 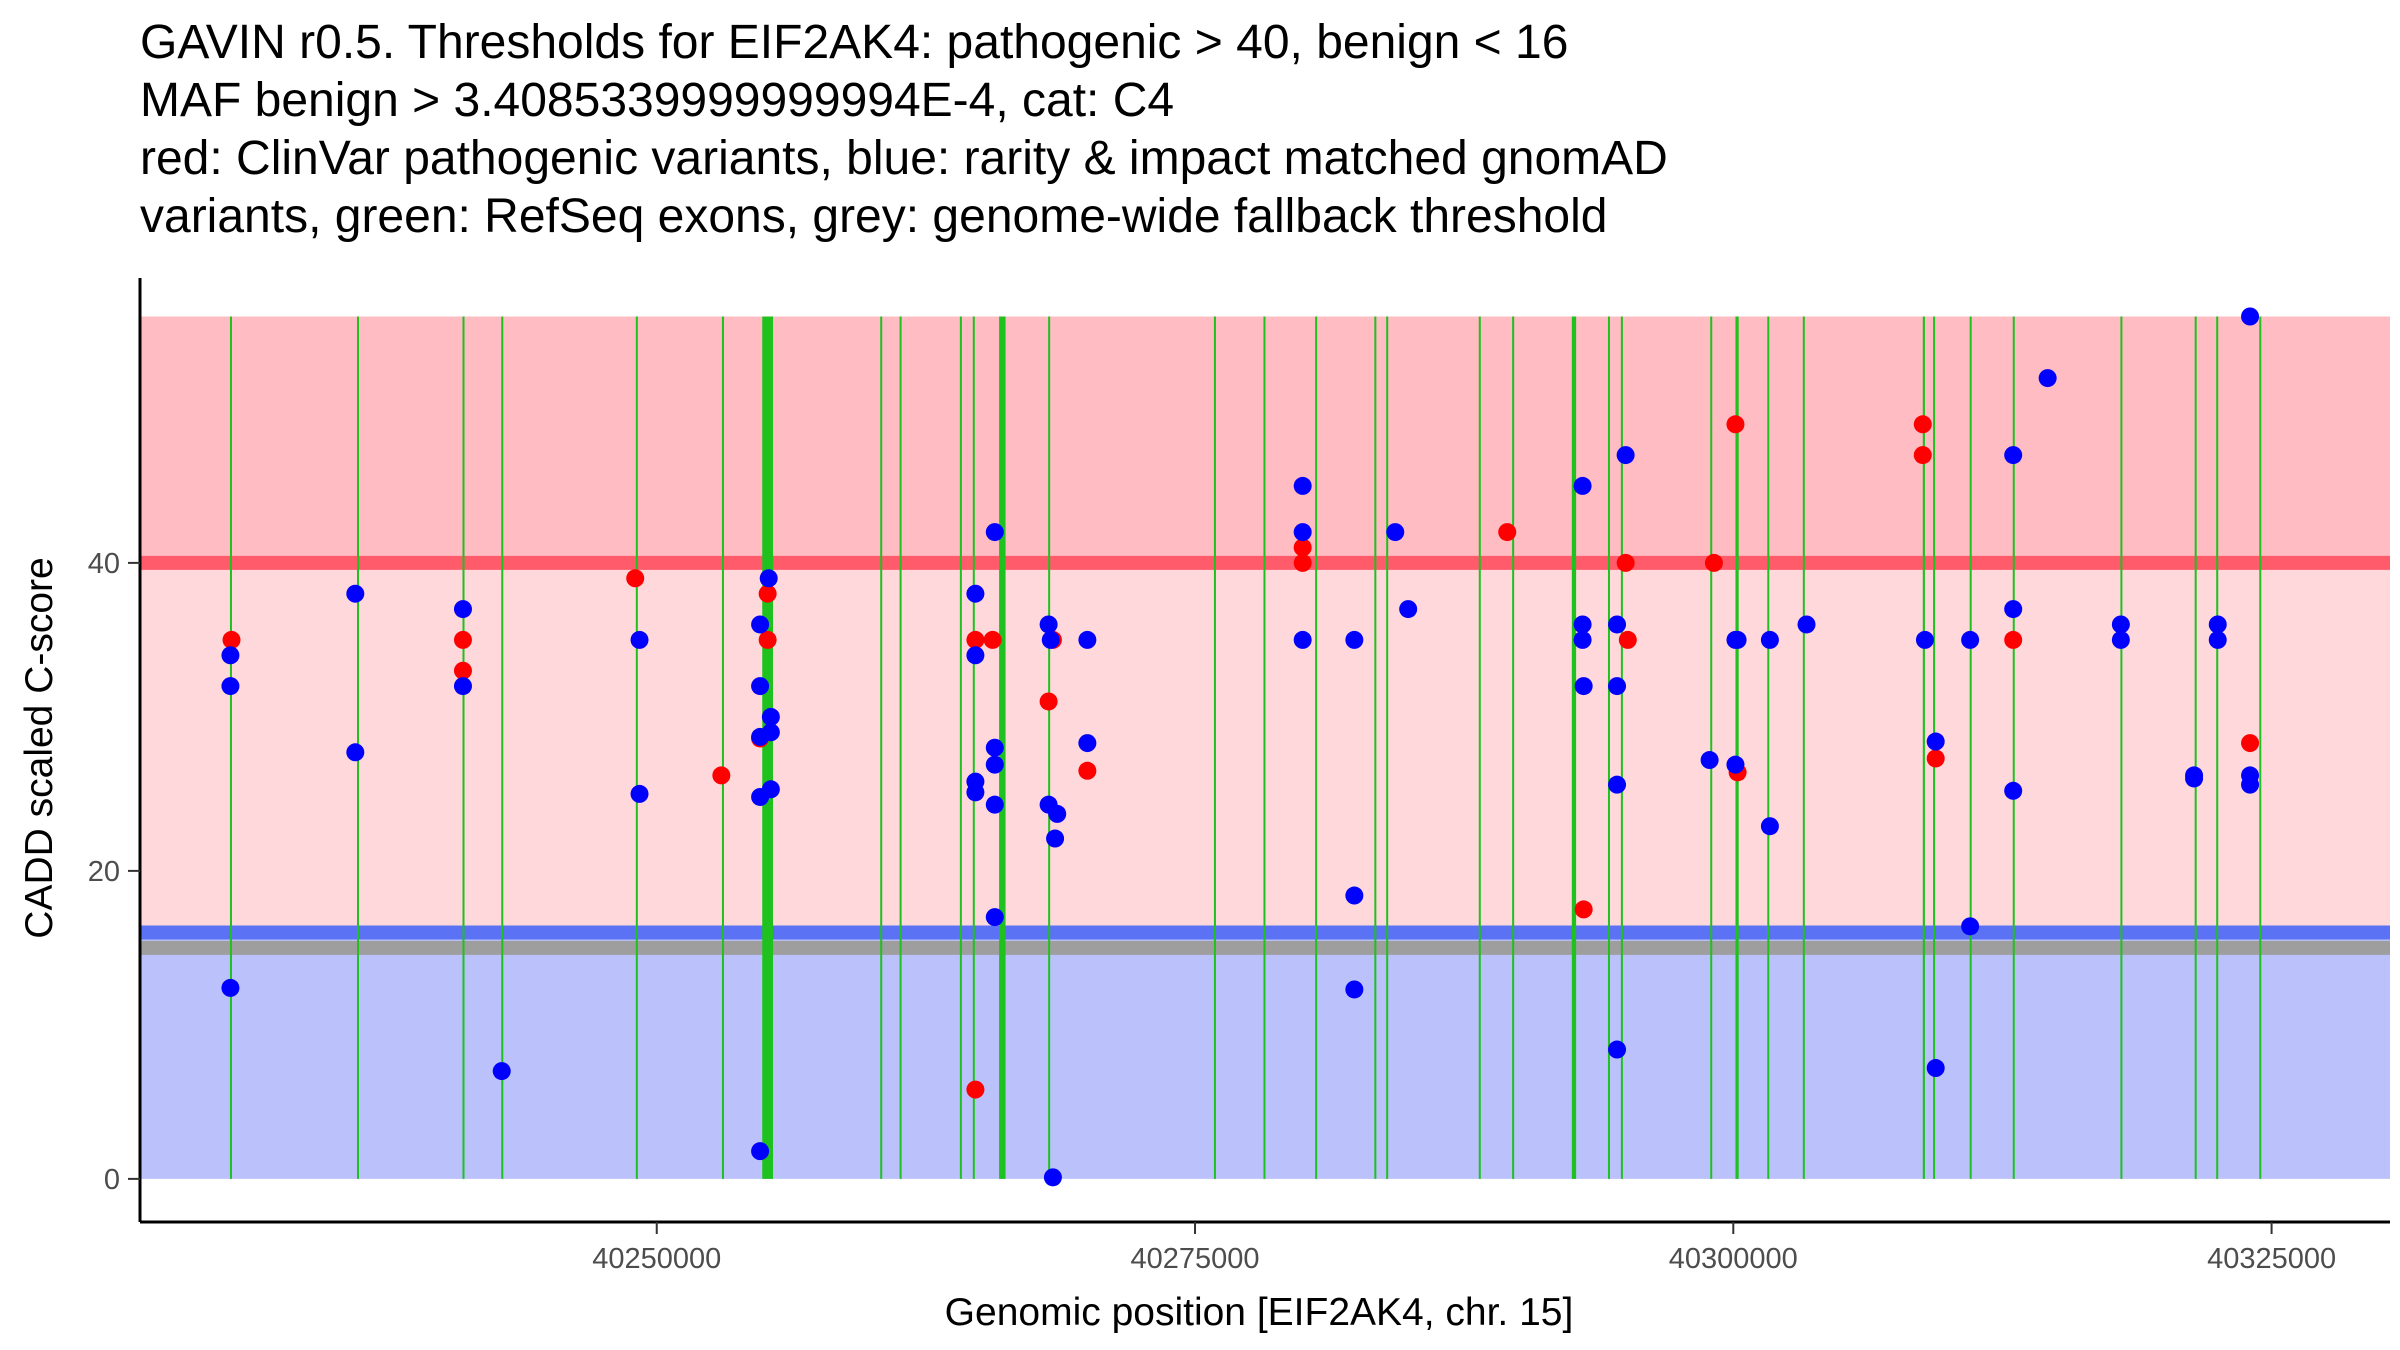 What do you see at coordinates (2271, 1259) in the screenshot?
I see `x-tick-label: 40325000` at bounding box center [2271, 1259].